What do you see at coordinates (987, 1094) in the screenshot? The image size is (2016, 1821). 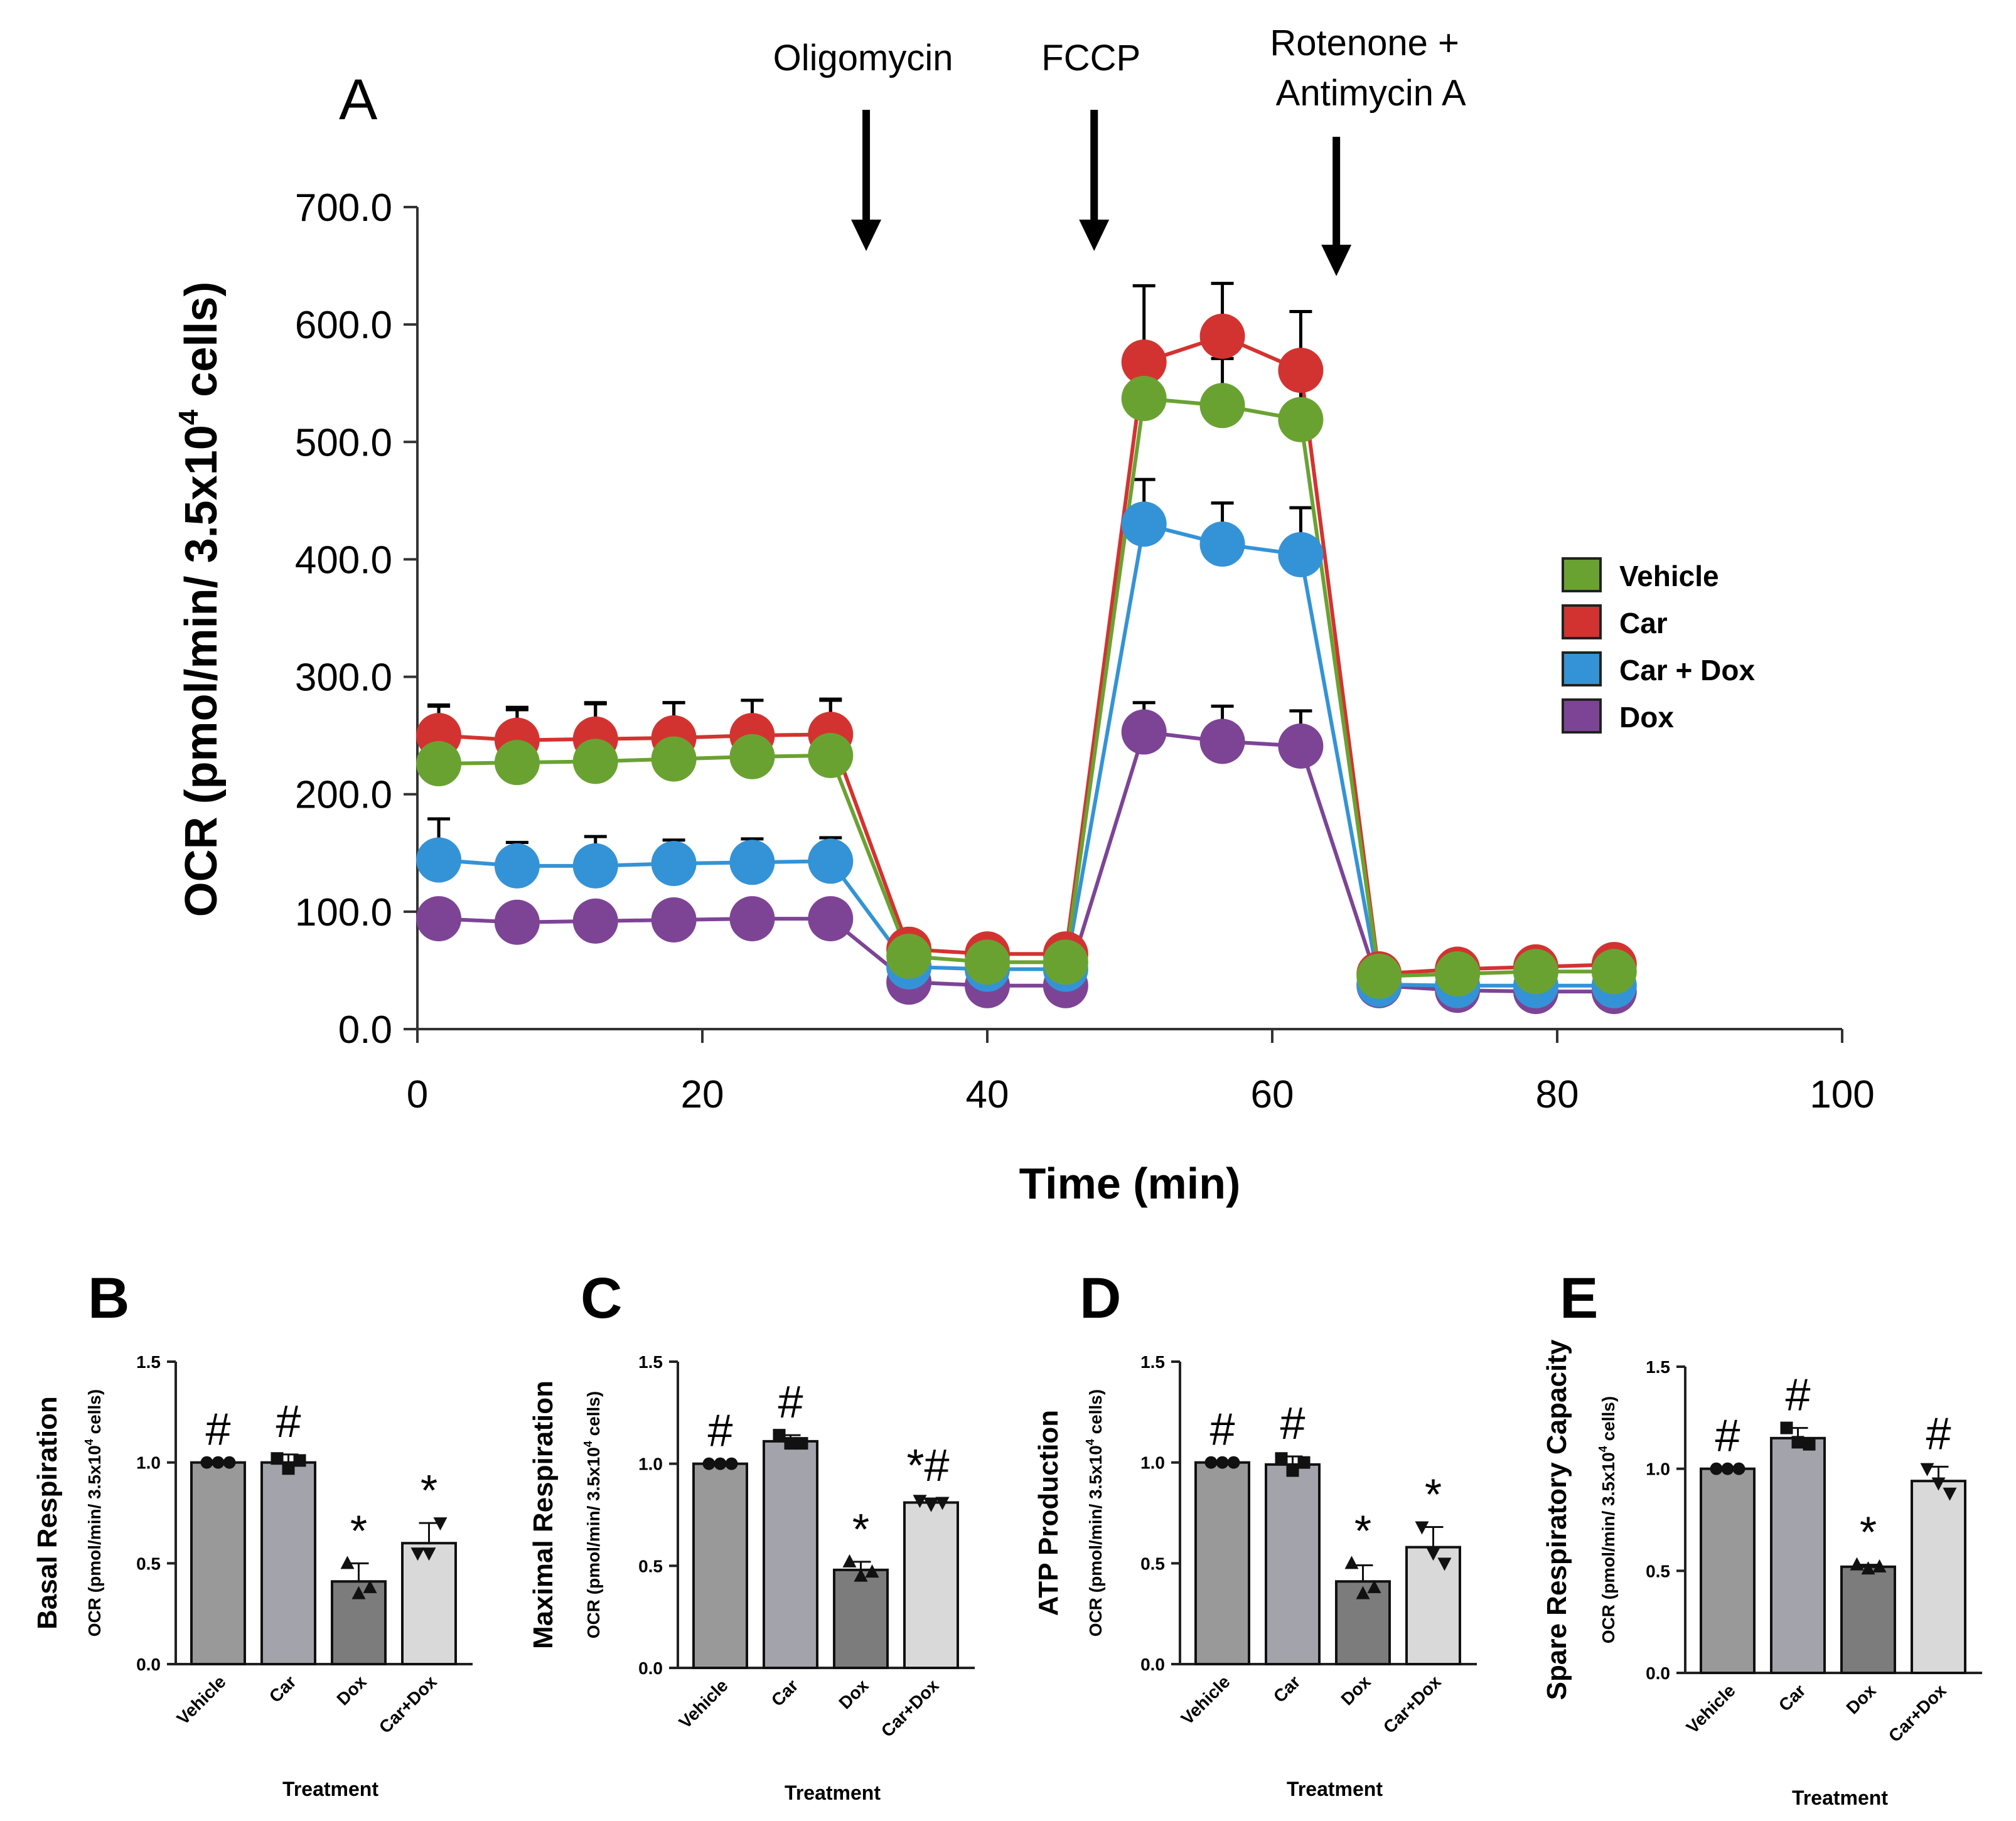 I see `x-tick-label: 40` at bounding box center [987, 1094].